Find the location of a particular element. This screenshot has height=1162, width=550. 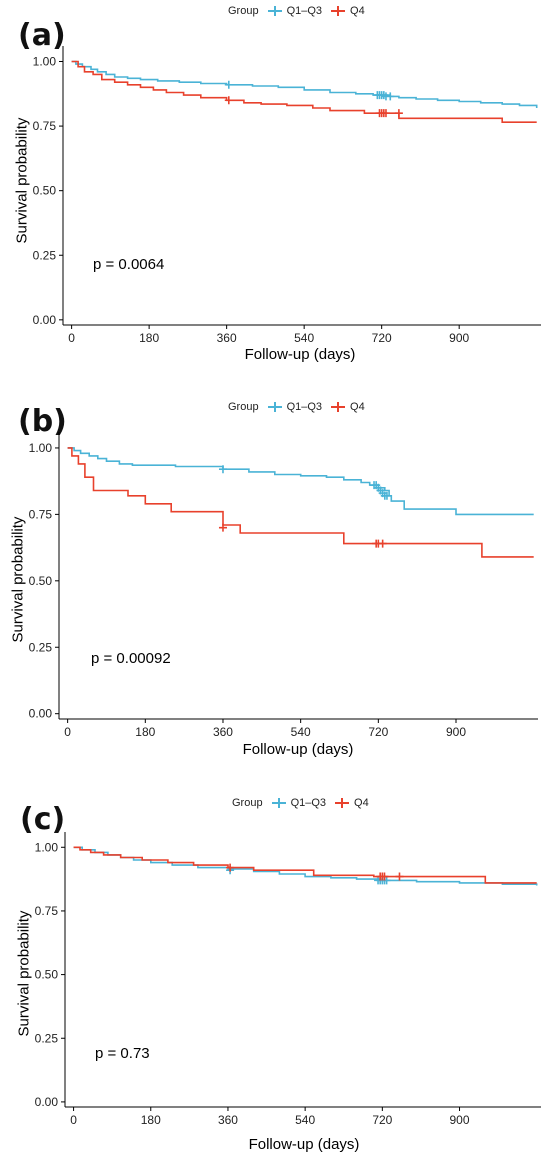

p-value-annotation: p = 0.00092 is located at coordinates (131, 658).